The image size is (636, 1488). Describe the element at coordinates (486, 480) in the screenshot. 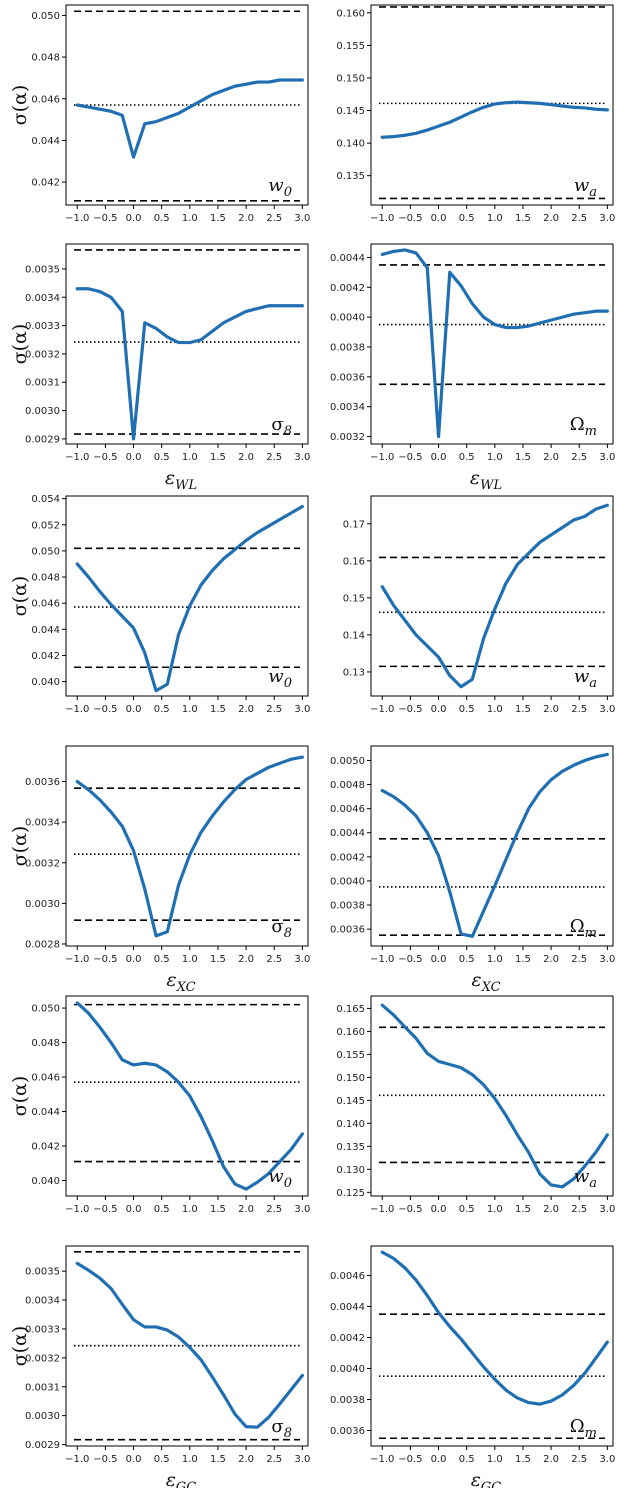

I see `x-axis-label: εWL` at that location.